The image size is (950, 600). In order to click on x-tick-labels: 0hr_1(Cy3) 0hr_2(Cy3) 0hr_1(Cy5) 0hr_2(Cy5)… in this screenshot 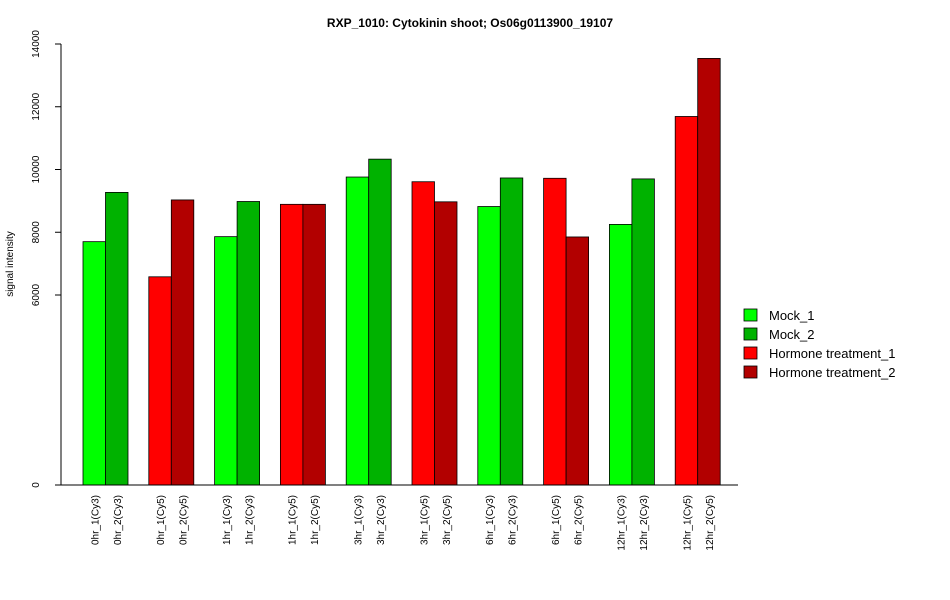, I will do `click(403, 523)`.